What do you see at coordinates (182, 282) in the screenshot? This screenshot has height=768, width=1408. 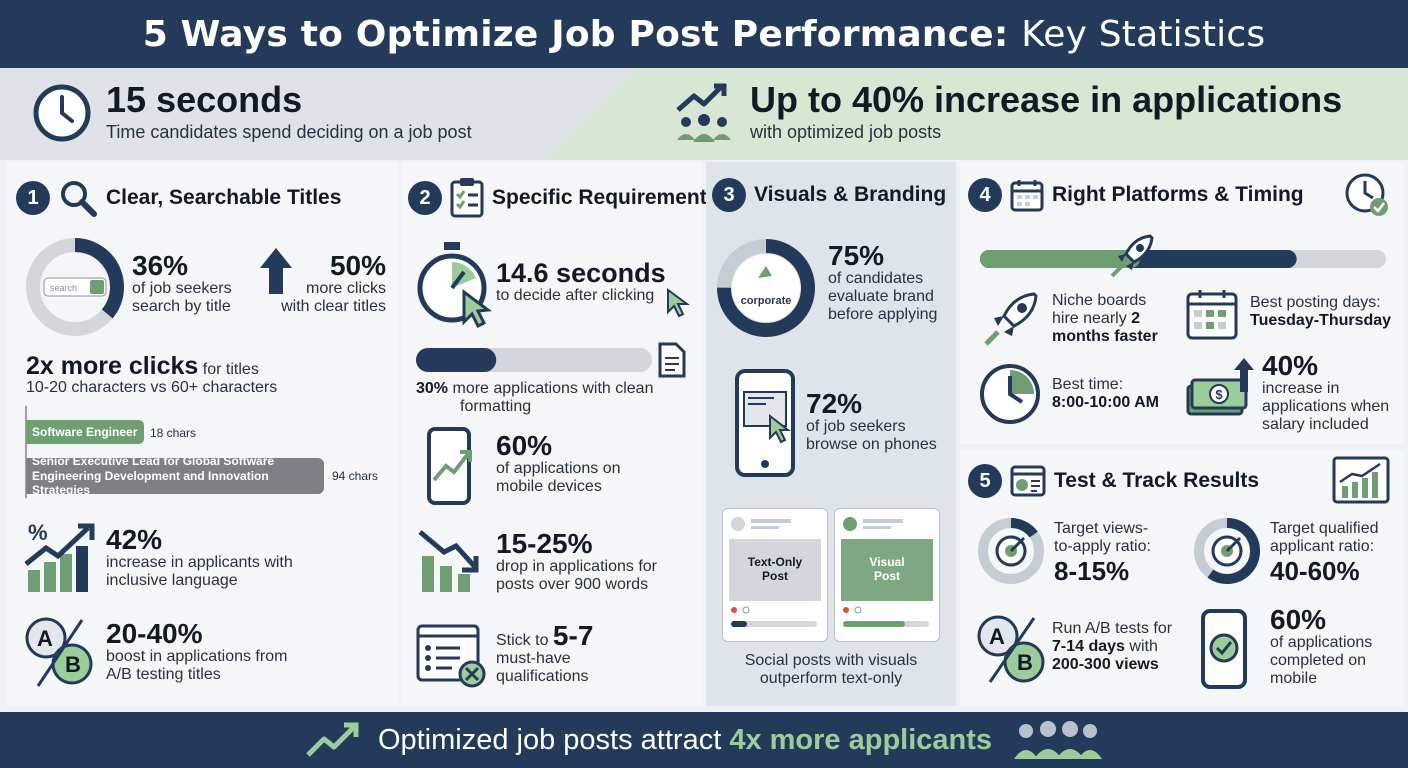 I see `stat-search-by-title: 36% of job seekers search by title` at bounding box center [182, 282].